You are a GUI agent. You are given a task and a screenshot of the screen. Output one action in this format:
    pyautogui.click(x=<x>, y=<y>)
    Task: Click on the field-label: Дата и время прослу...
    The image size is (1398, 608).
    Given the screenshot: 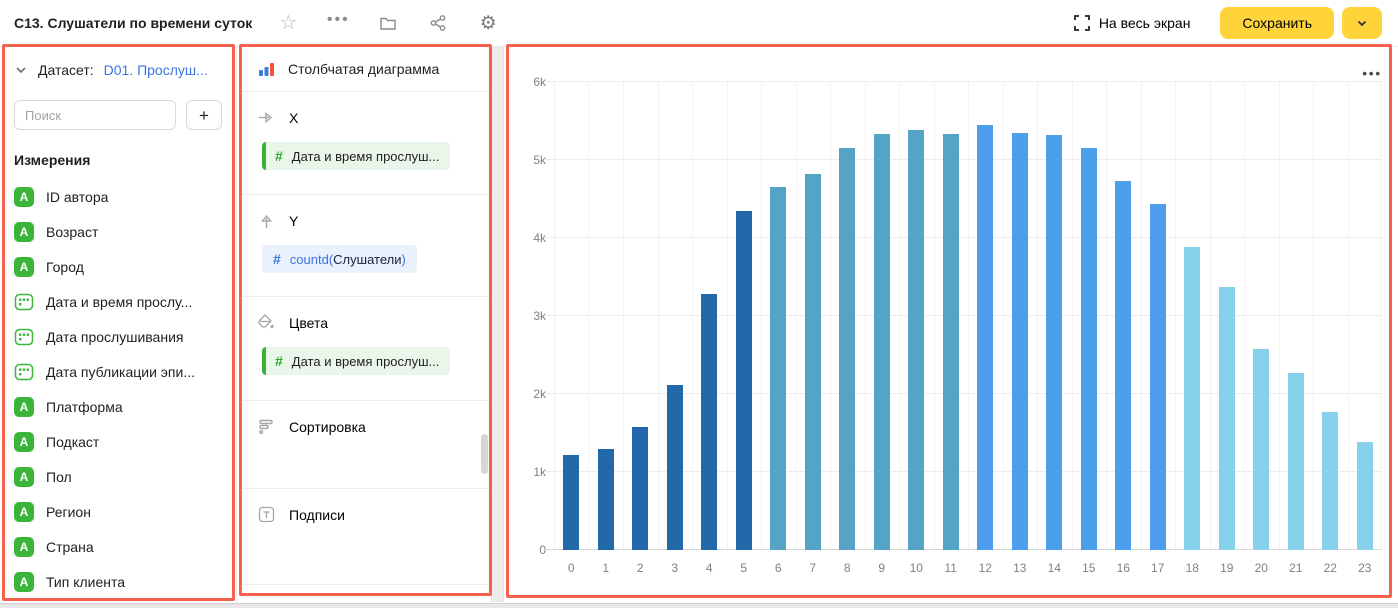 What is the action you would take?
    pyautogui.click(x=119, y=301)
    